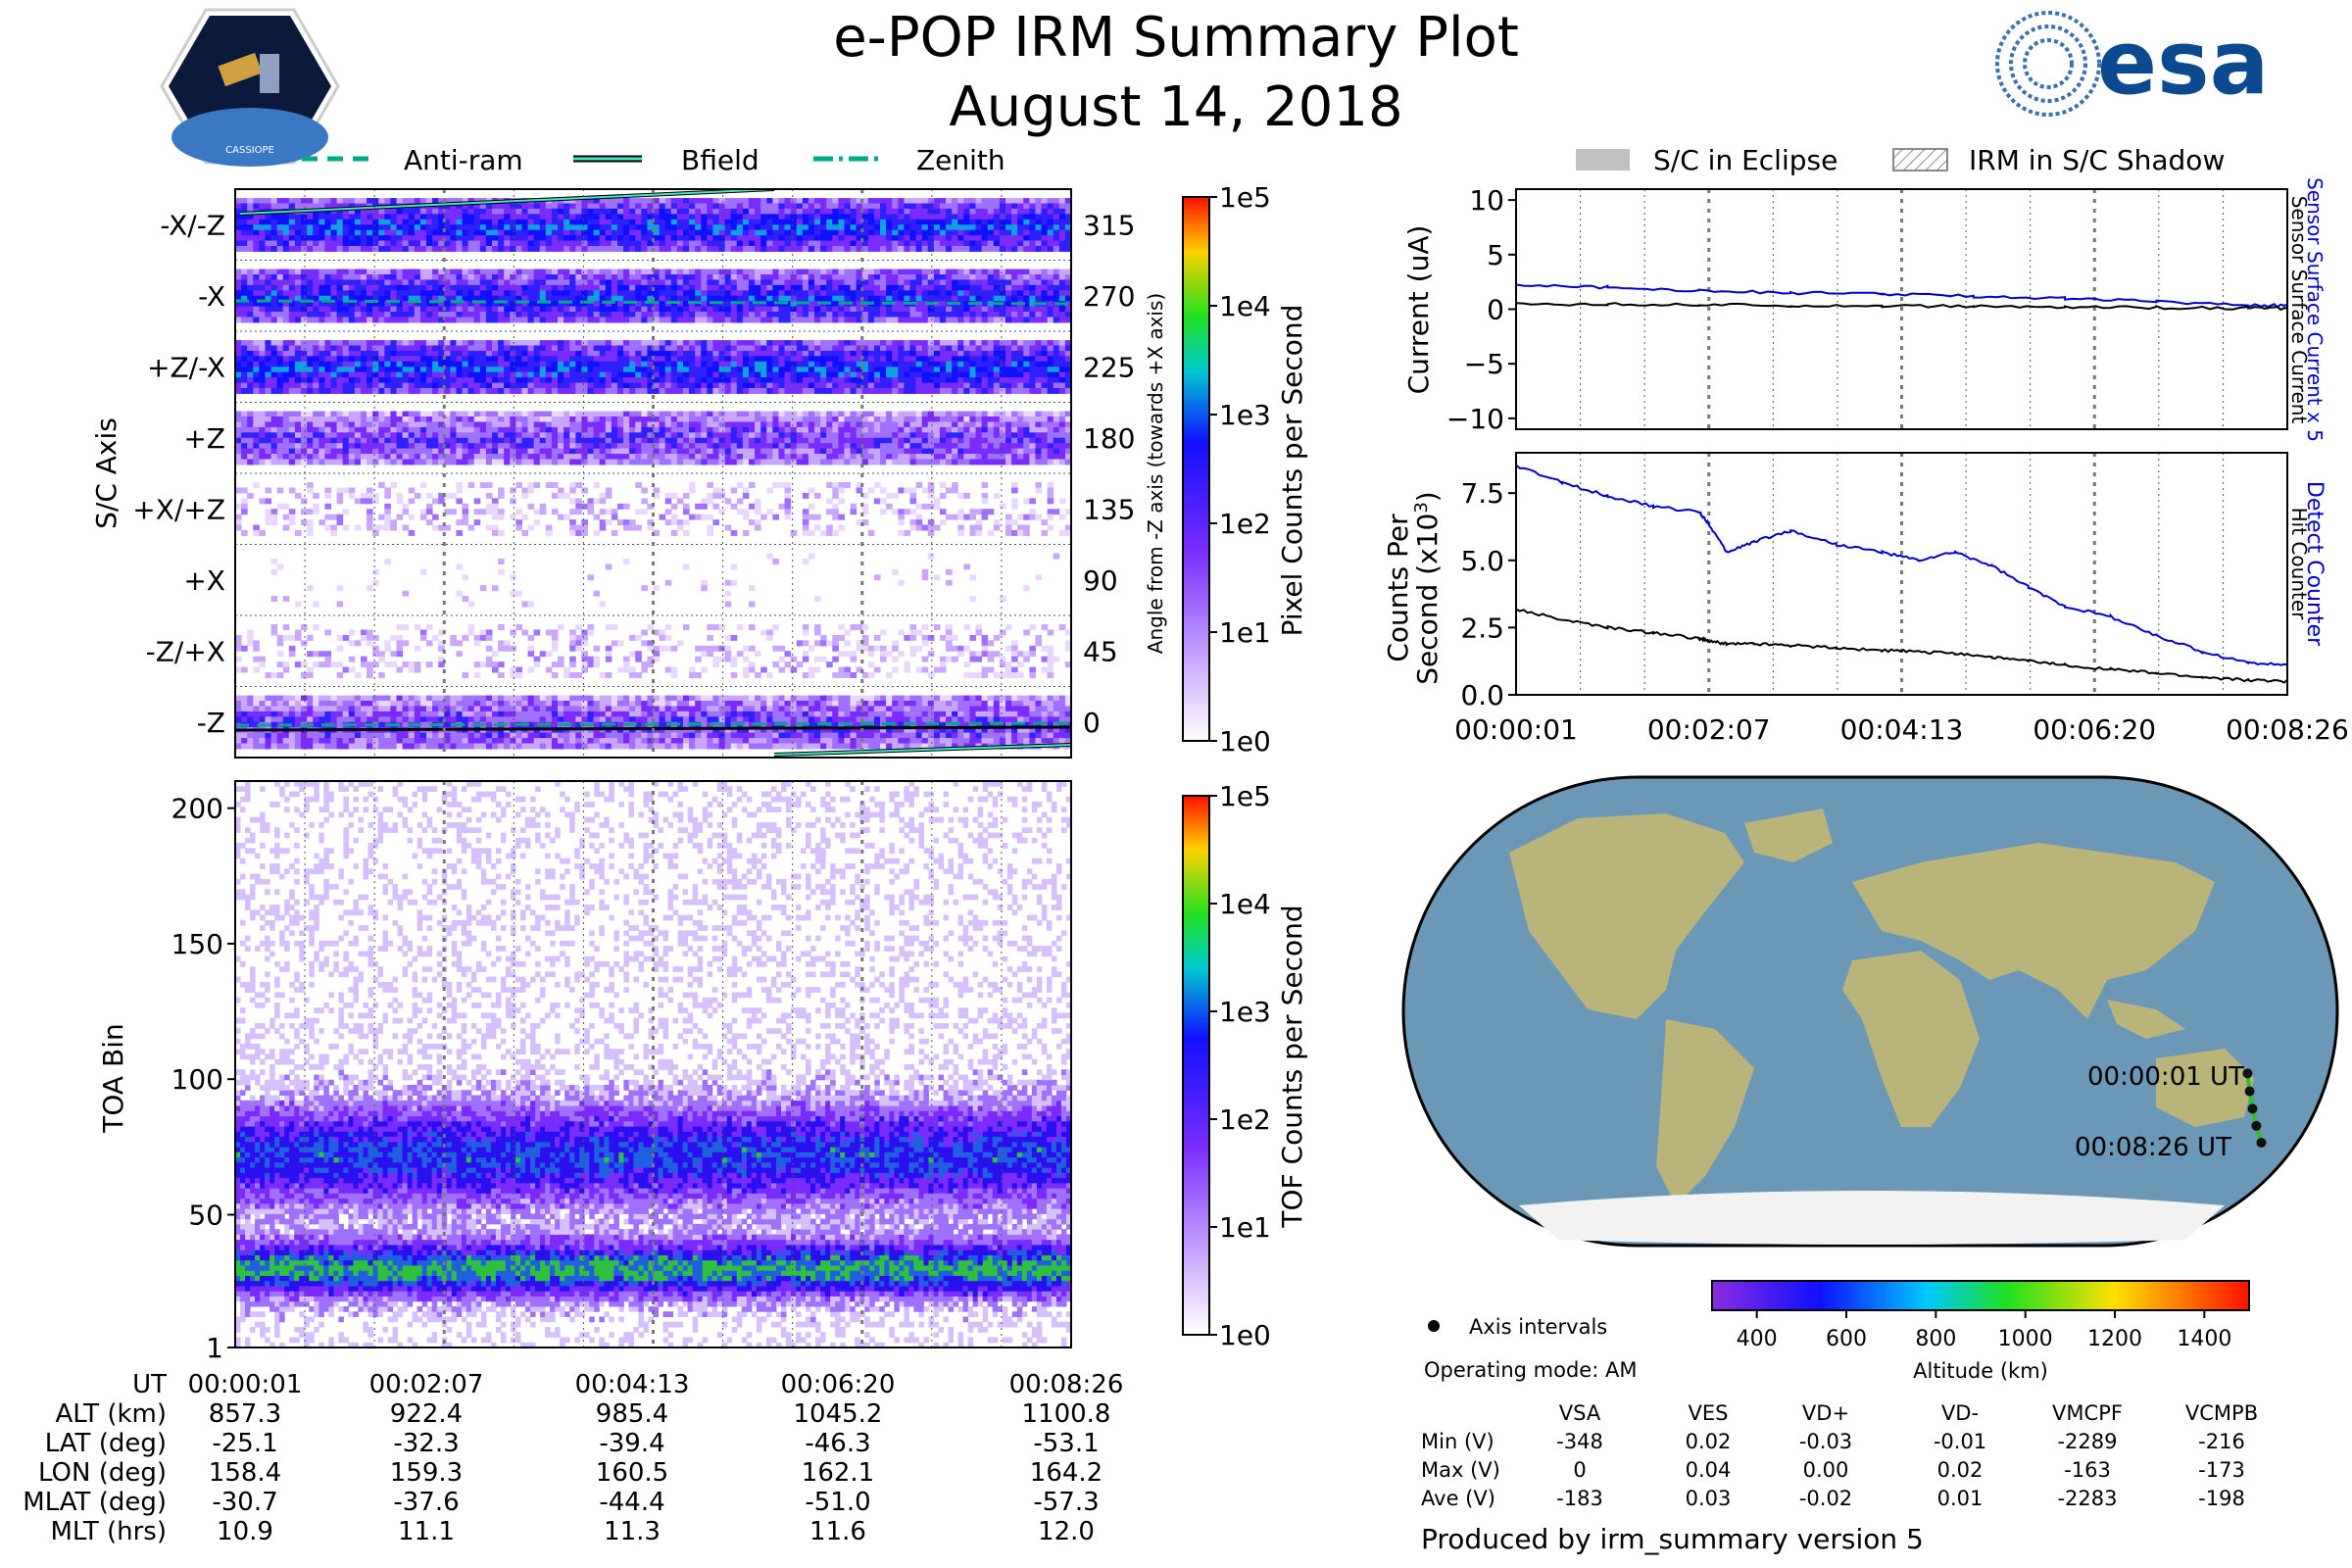 The height and width of the screenshot is (1568, 2352). What do you see at coordinates (1245, 1227) in the screenshot?
I see `colorbar-tick: 1e1` at bounding box center [1245, 1227].